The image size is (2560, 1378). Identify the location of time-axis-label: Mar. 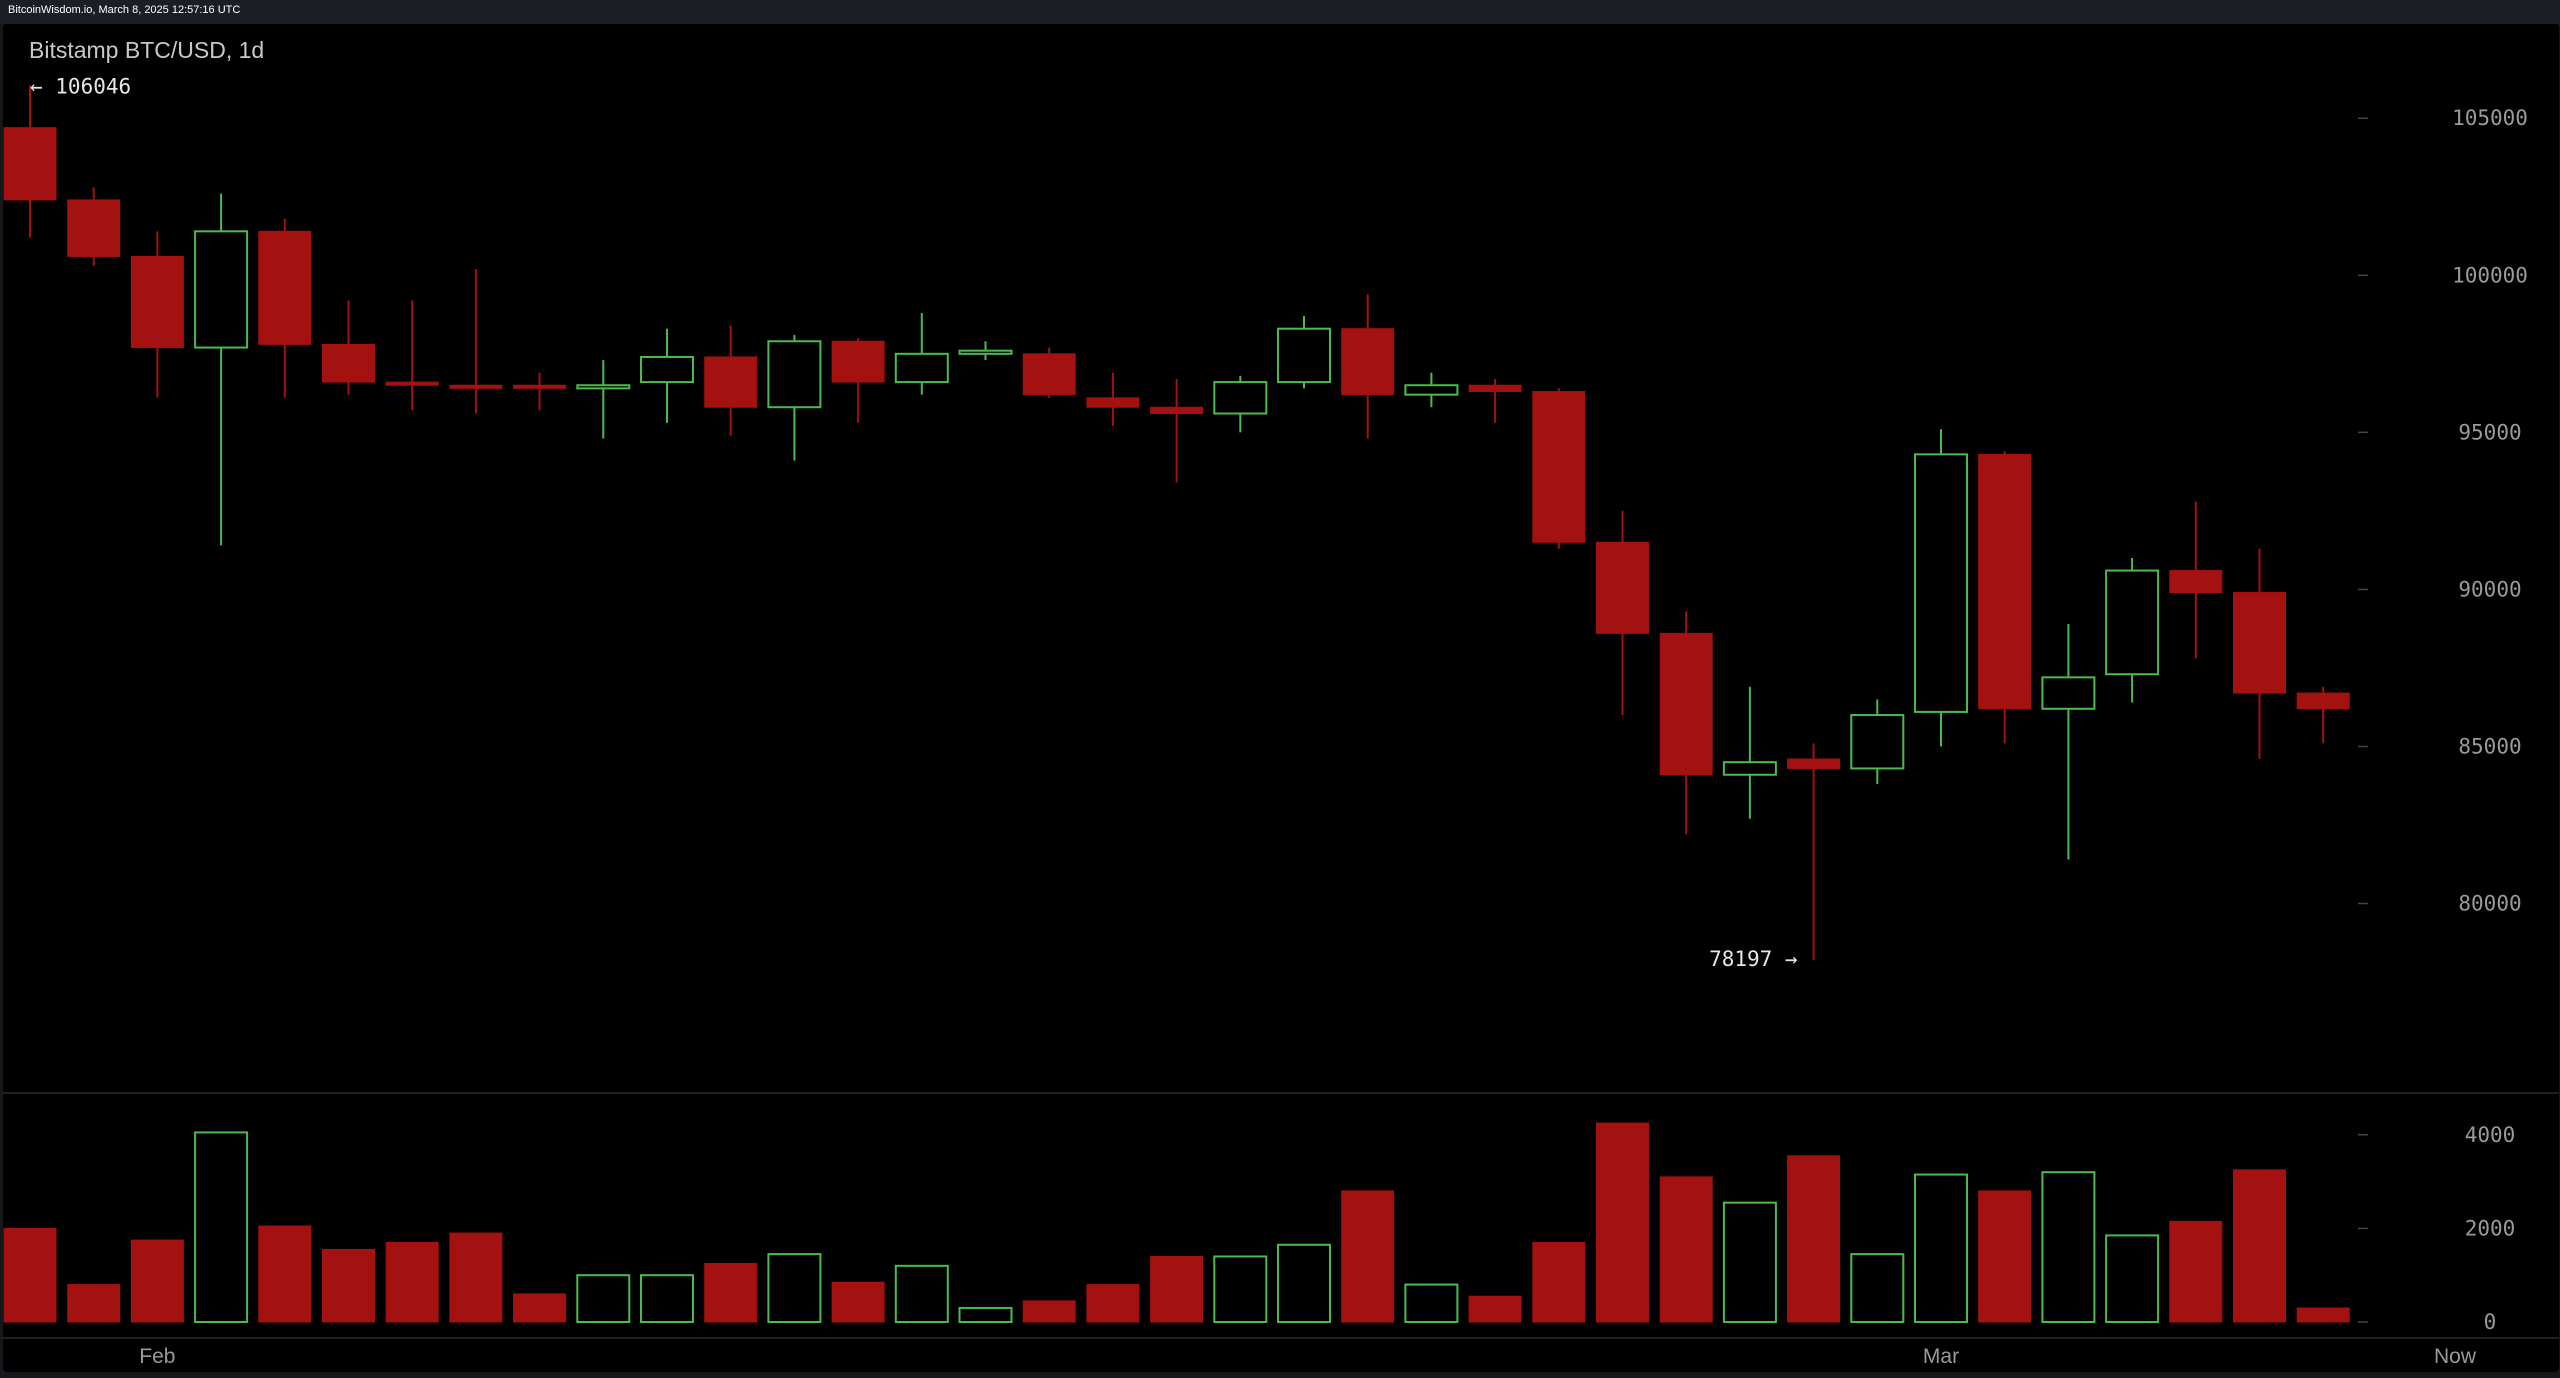
(1941, 1356).